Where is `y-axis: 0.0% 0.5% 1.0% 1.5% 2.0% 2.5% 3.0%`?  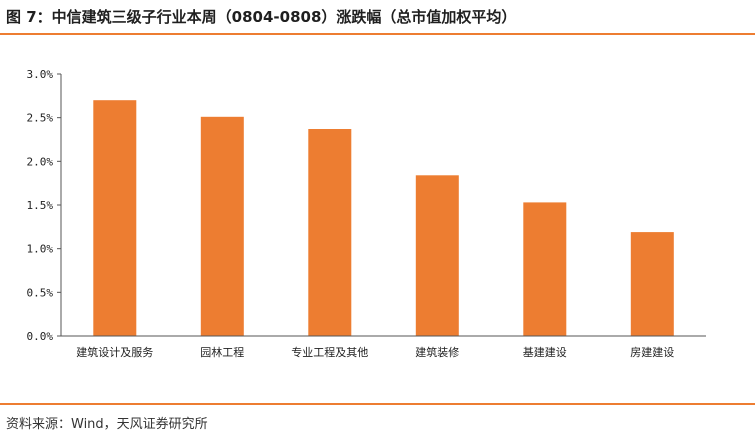 y-axis: 0.0% 0.5% 1.0% 1.5% 2.0% 2.5% 3.0% is located at coordinates (44, 205).